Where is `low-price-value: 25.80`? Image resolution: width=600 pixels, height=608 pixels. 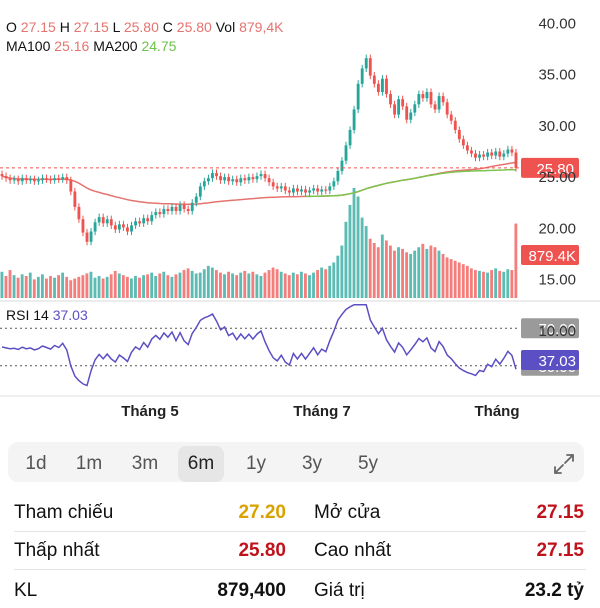 low-price-value: 25.80 is located at coordinates (262, 550).